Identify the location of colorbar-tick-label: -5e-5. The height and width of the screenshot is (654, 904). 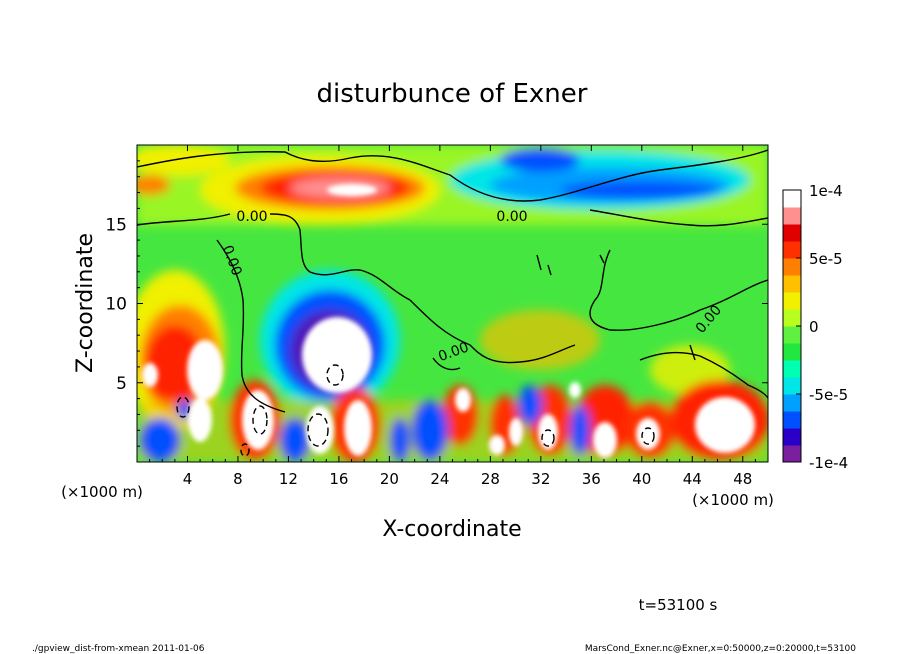
(828, 395).